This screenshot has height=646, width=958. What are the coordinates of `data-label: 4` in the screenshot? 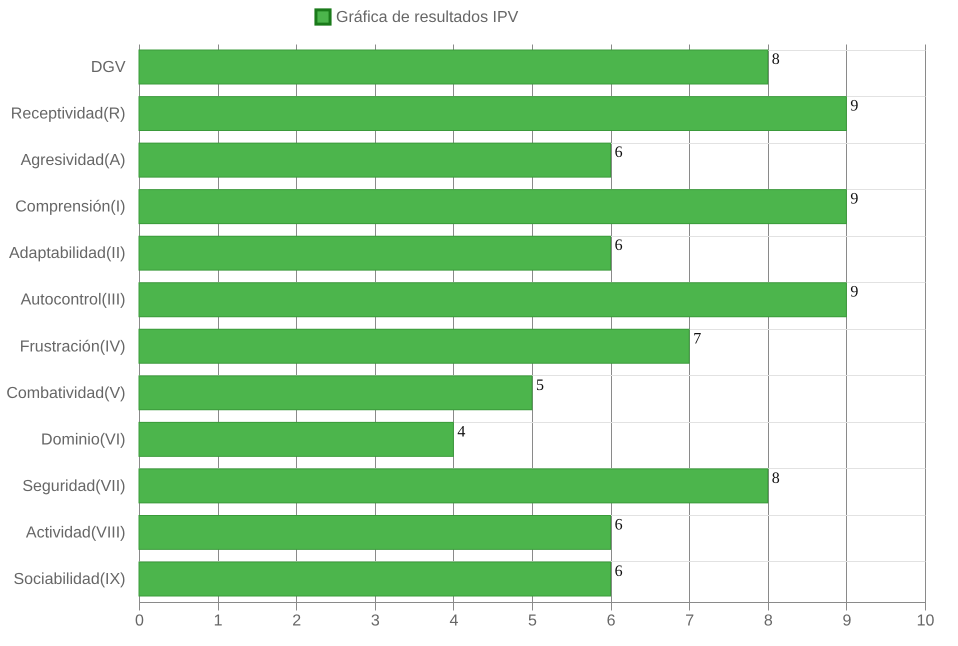 It's located at (461, 431).